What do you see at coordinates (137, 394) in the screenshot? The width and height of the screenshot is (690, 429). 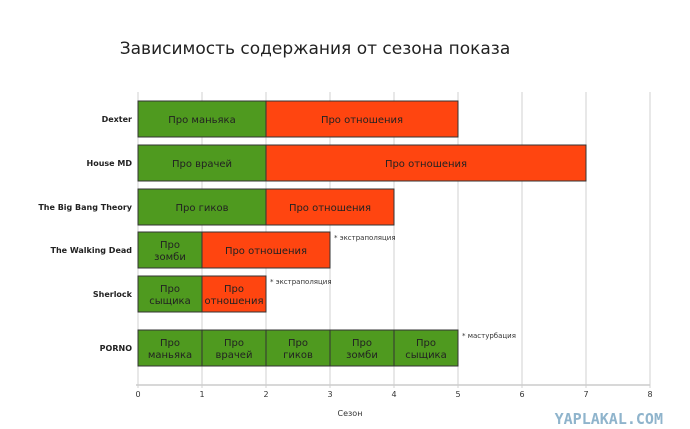 I see `x-tick-label: 0` at bounding box center [137, 394].